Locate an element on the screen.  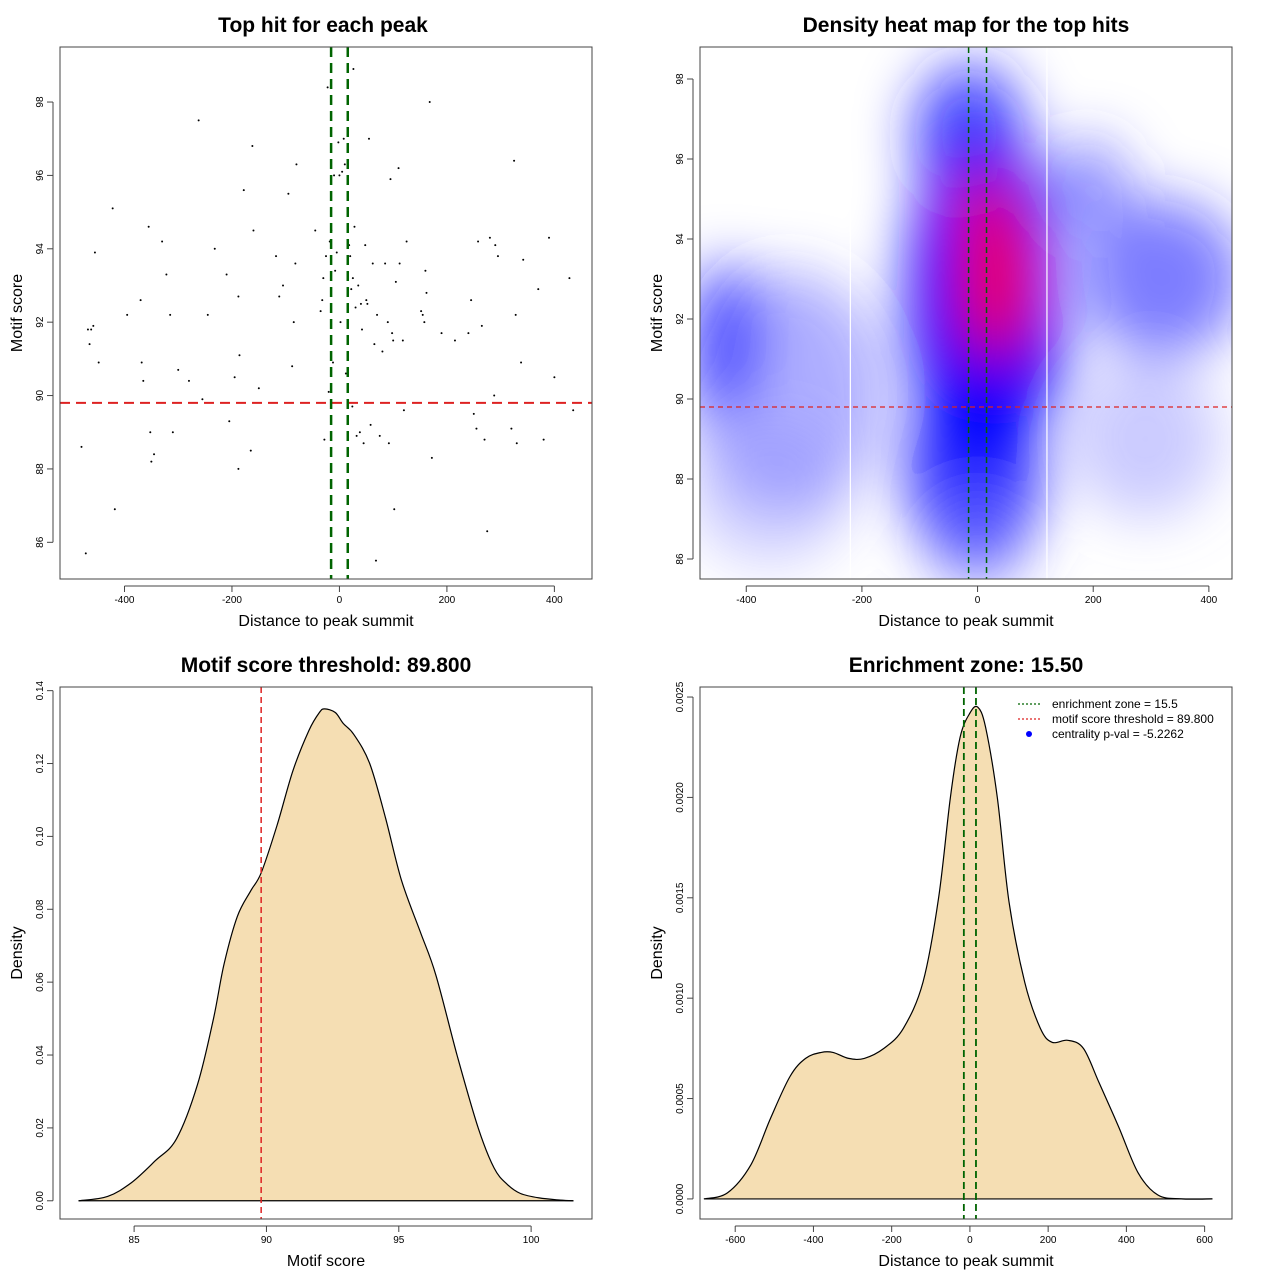
score-density-curve is located at coordinates (326, 955).